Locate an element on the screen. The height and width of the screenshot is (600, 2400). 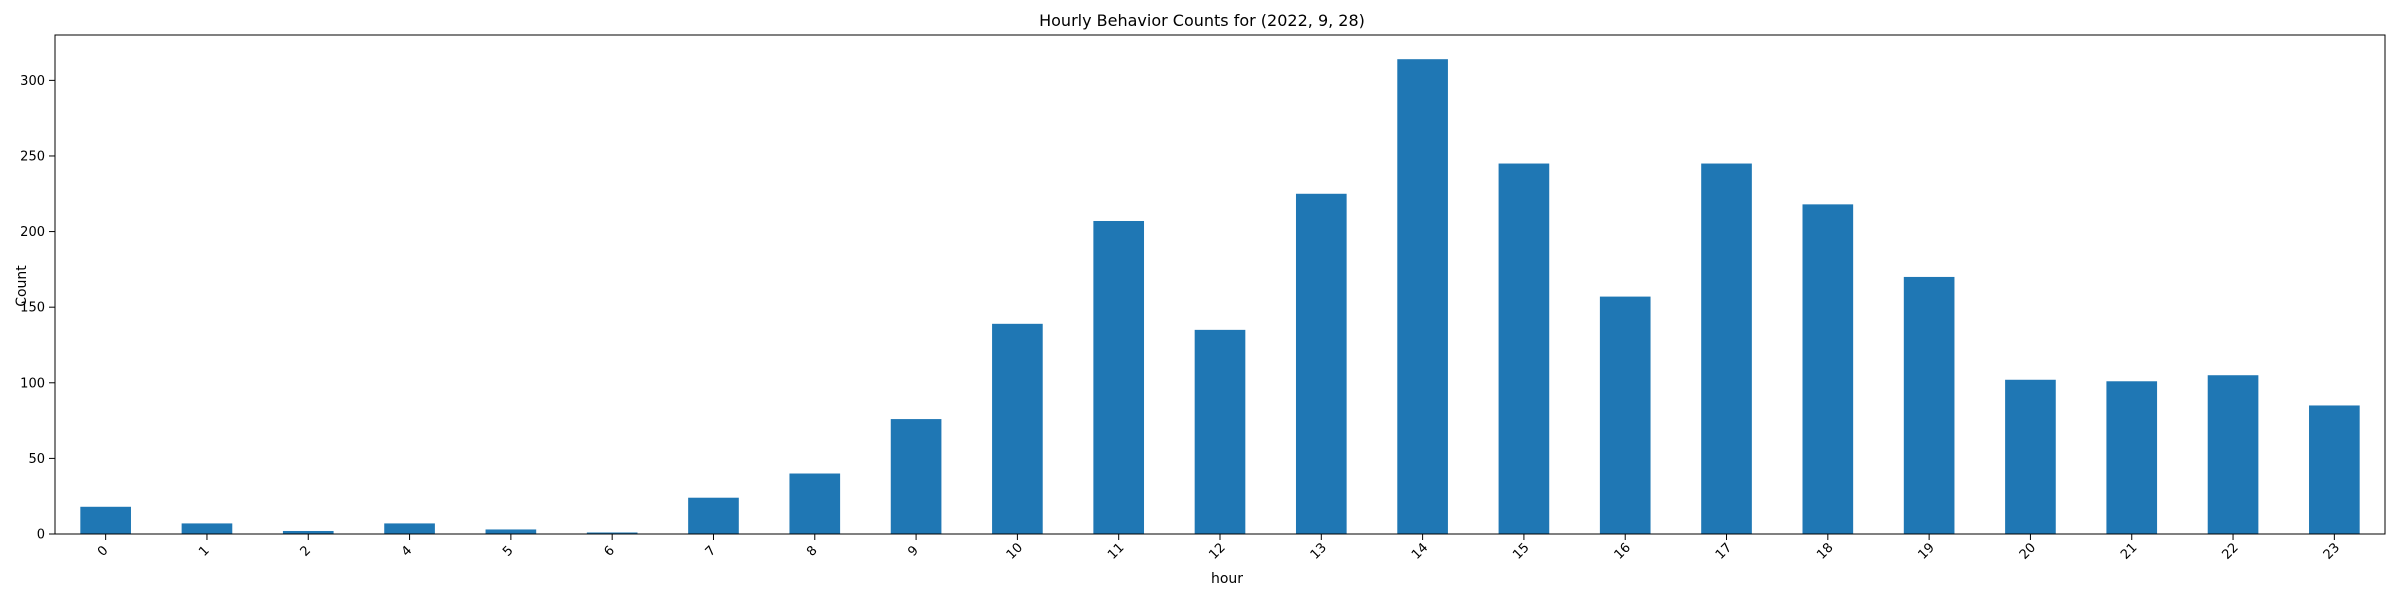
x-tick-label: 19 is located at coordinates (1927, 551).